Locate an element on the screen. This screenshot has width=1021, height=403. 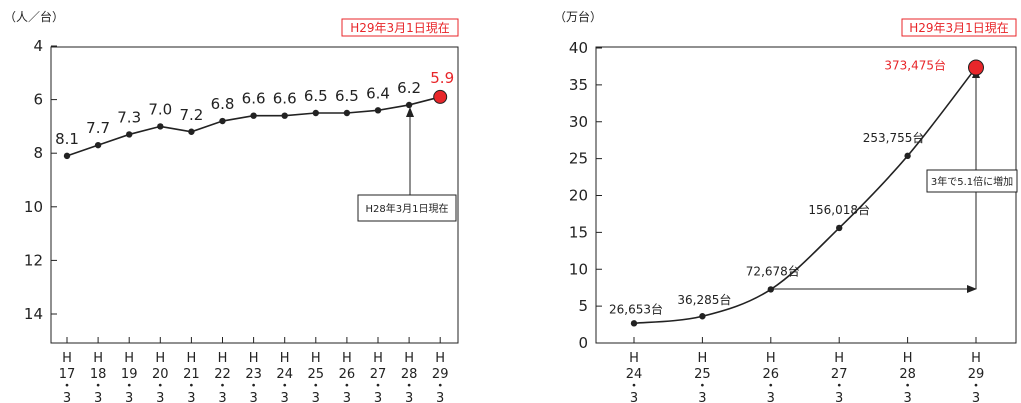
right-y-tick-label: 5 is located at coordinates (583, 306).